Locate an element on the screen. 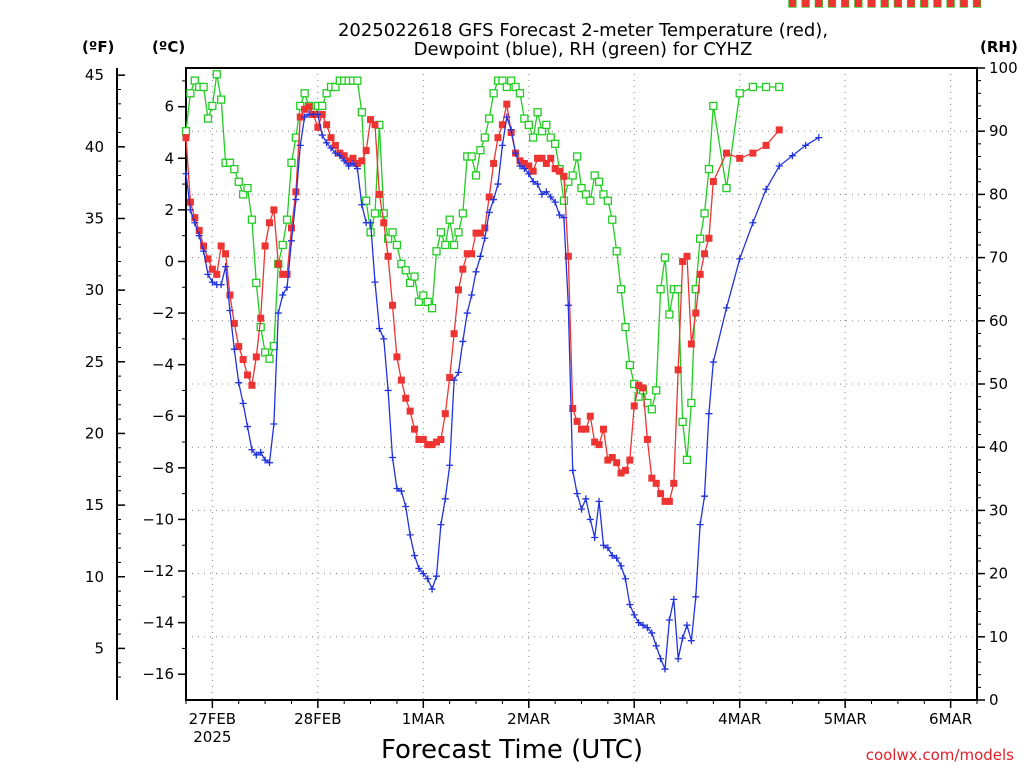 Image resolution: width=1024 pixels, height=768 pixels. celsius-tick-label: −12 is located at coordinates (158, 571).